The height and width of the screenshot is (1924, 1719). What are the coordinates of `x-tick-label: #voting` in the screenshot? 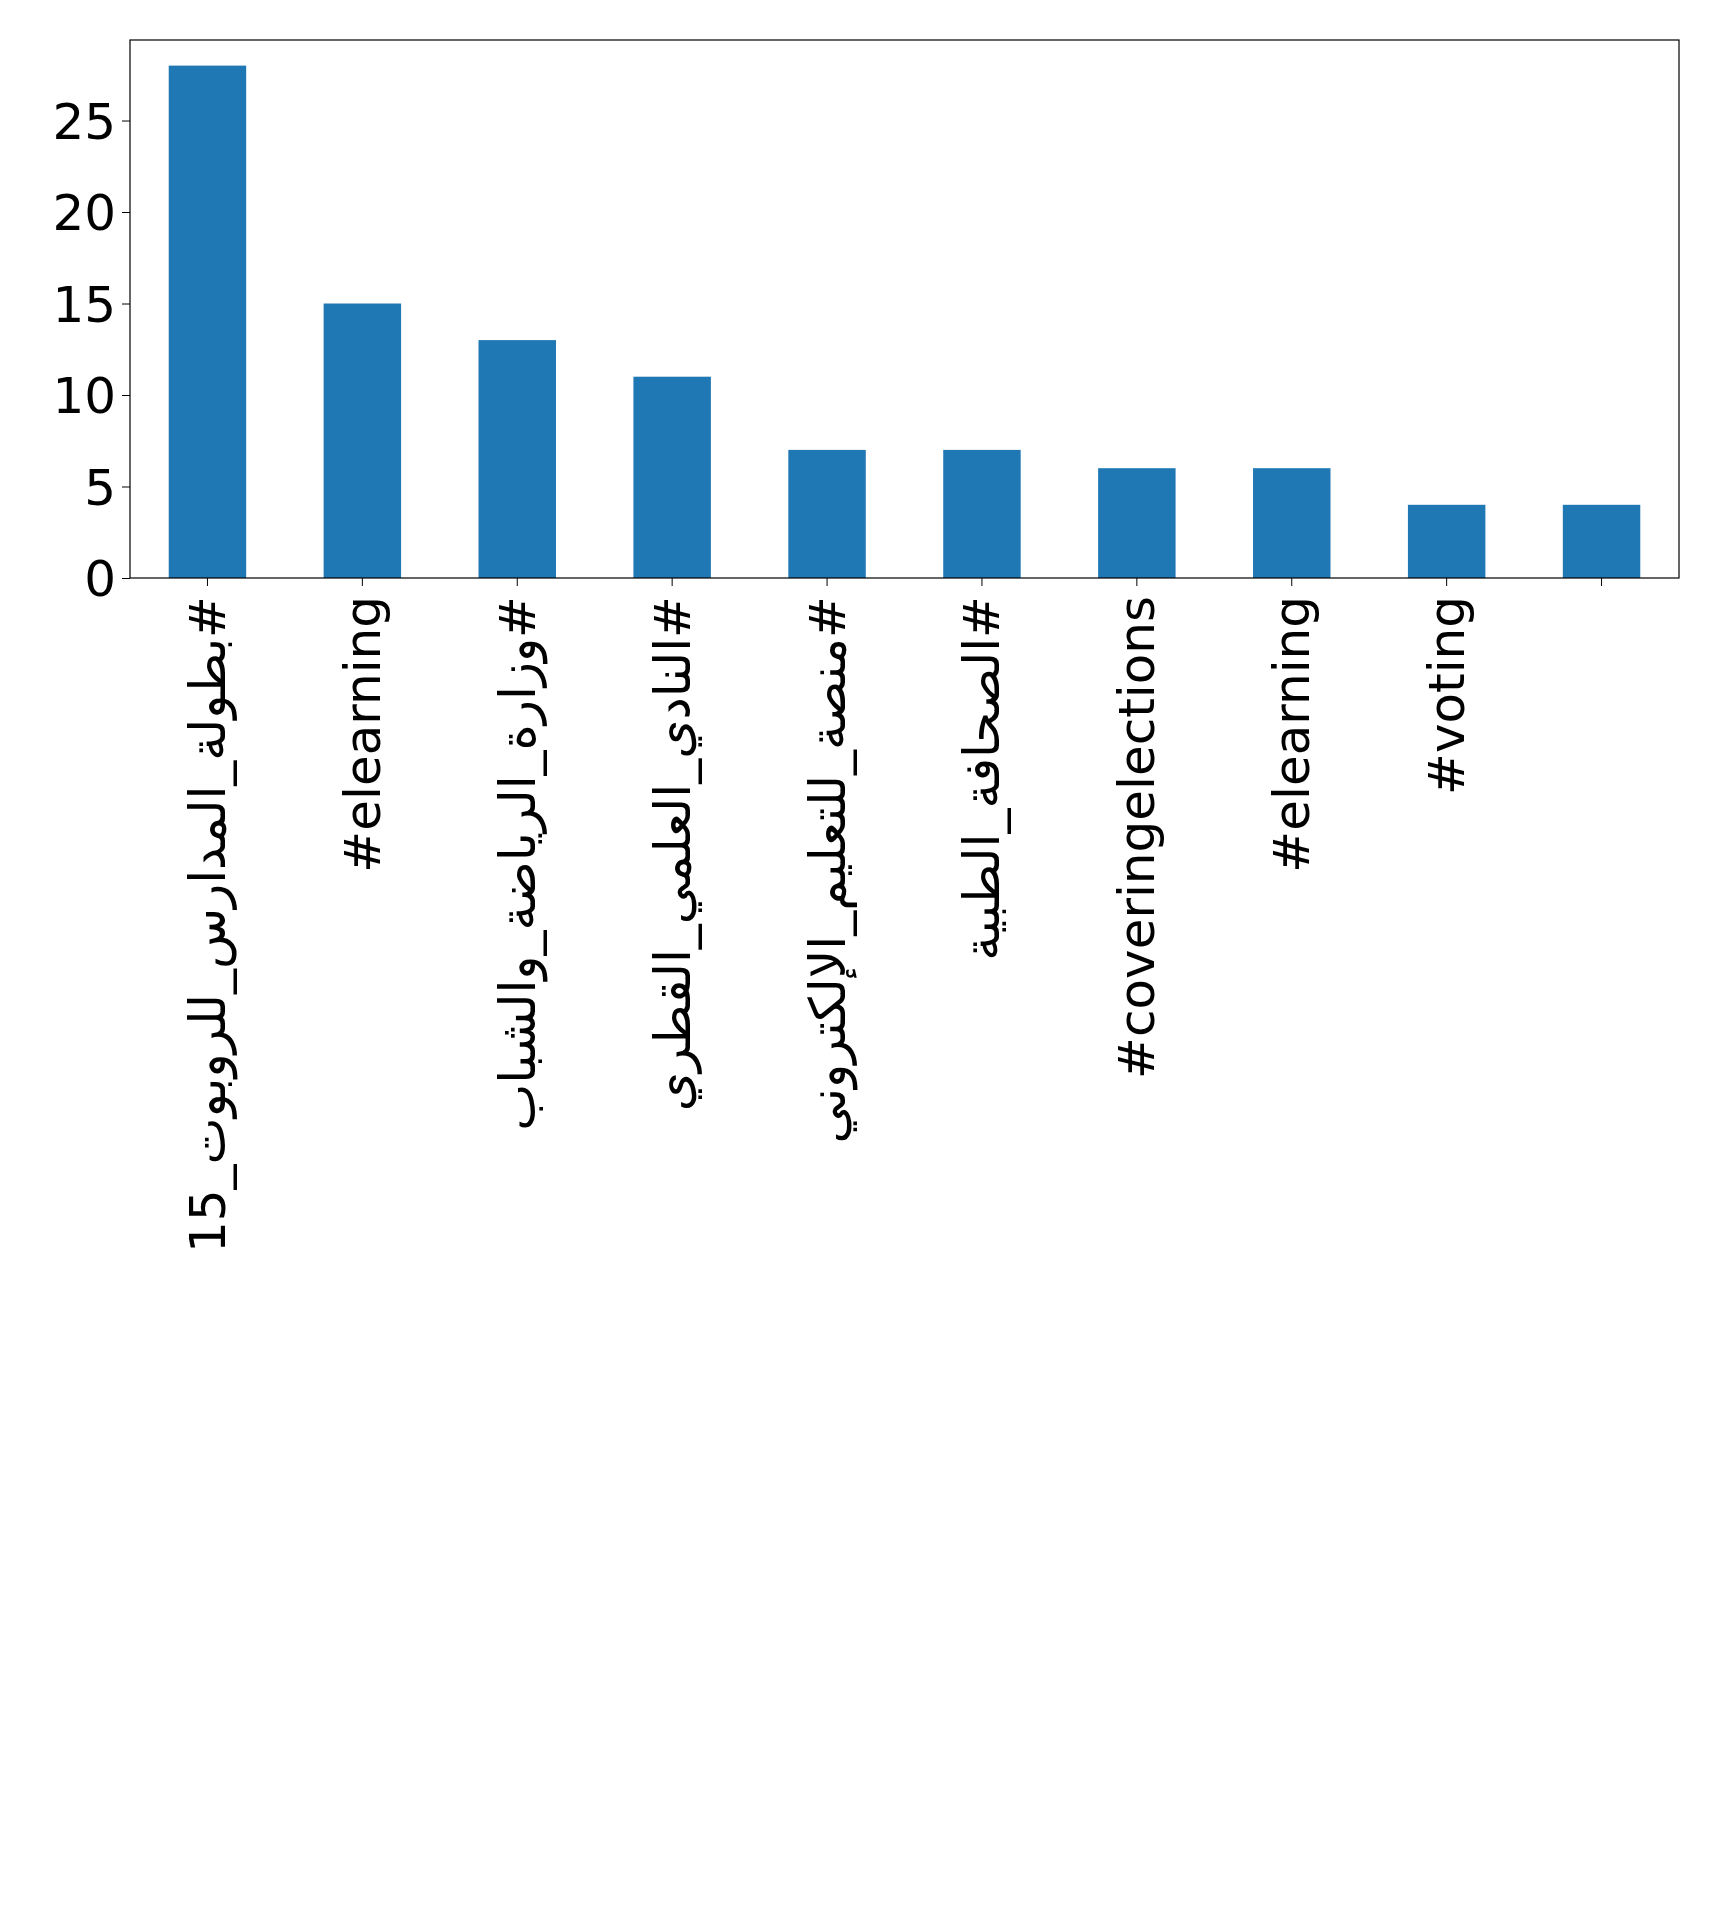 It's located at (1447, 695).